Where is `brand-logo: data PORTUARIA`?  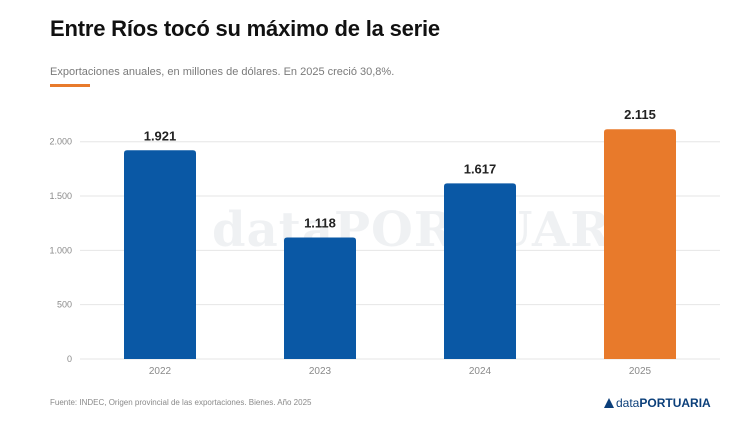 brand-logo: data PORTUARIA is located at coordinates (657, 403).